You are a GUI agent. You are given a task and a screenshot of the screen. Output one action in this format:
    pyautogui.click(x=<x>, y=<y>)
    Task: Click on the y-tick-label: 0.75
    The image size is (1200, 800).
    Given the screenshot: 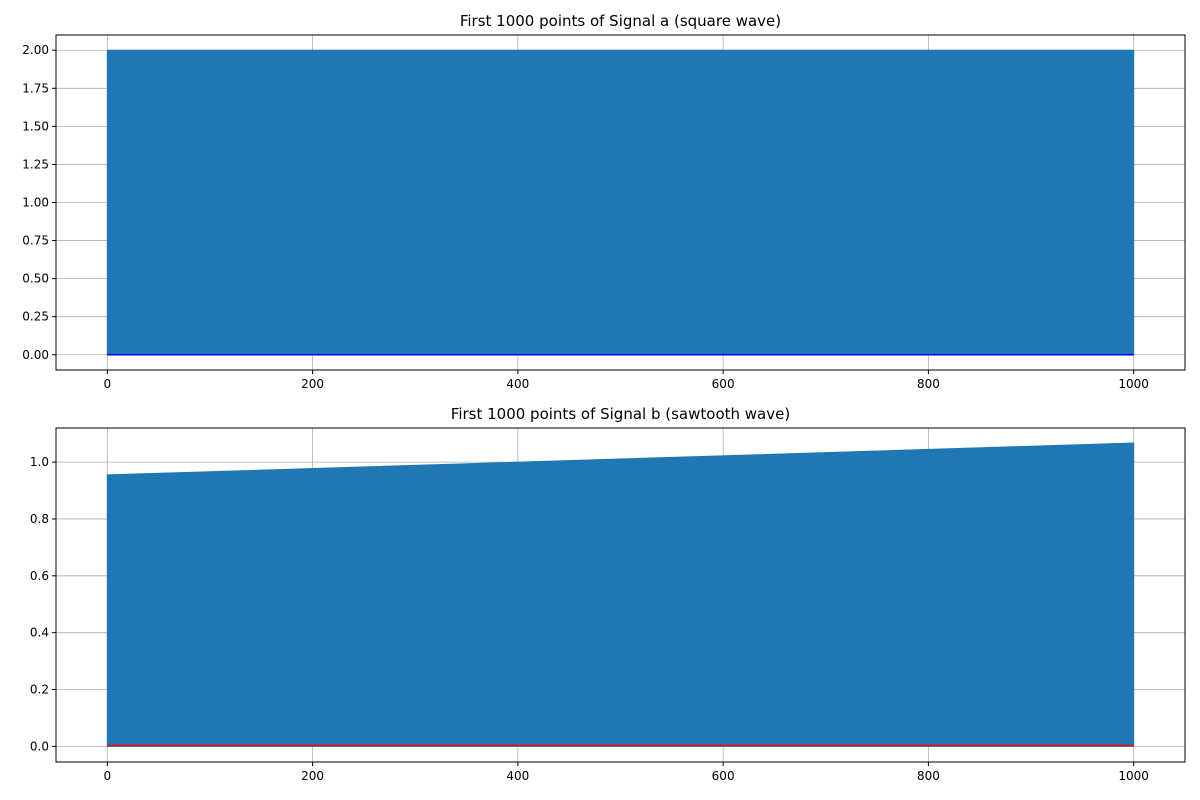 What is the action you would take?
    pyautogui.click(x=35, y=241)
    